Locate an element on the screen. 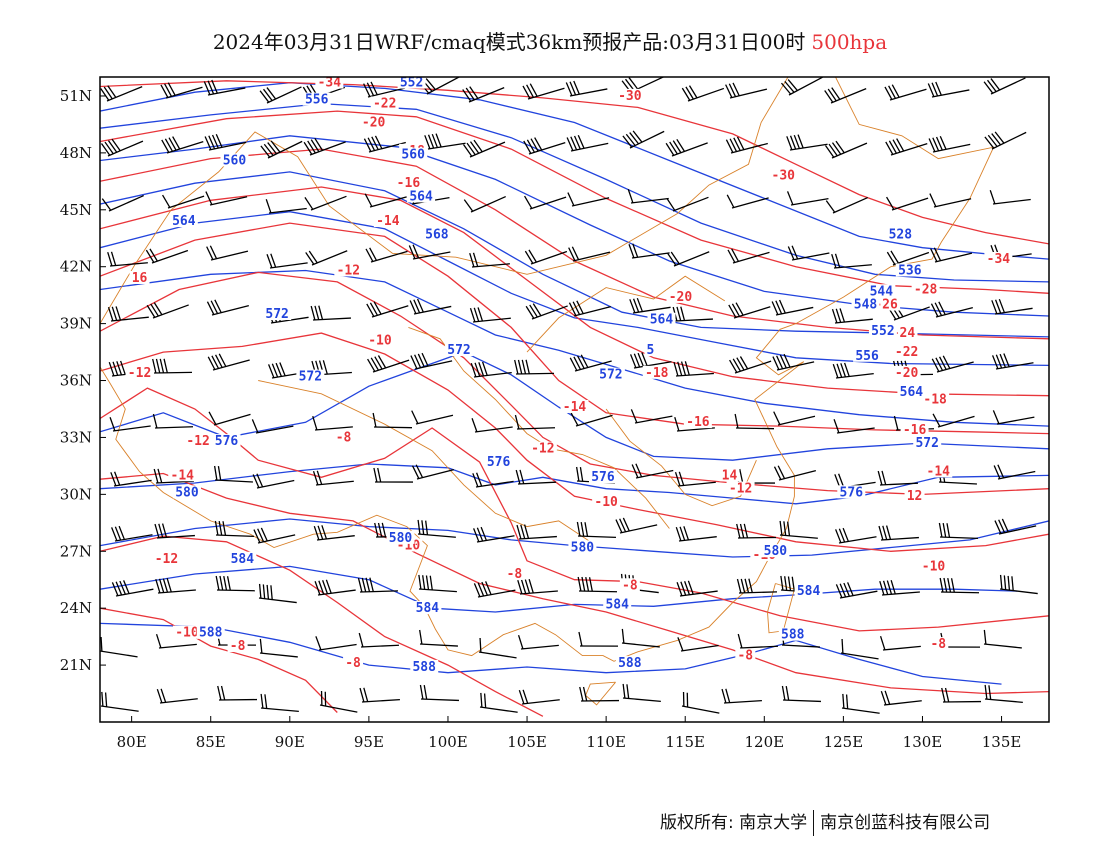 The width and height of the screenshot is (1100, 850). temperature-label: -28 is located at coordinates (926, 289).